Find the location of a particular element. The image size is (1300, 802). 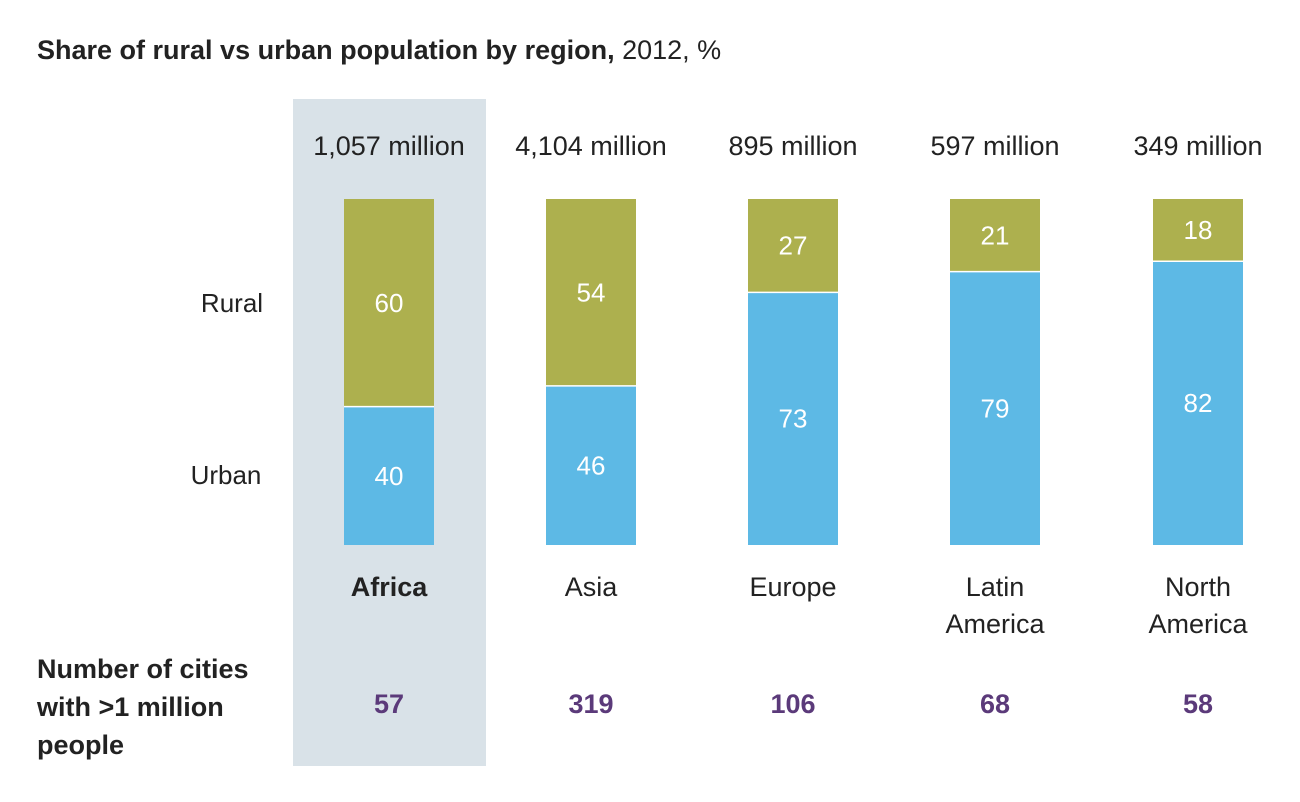

cities-count: 106 is located at coordinates (792, 704).